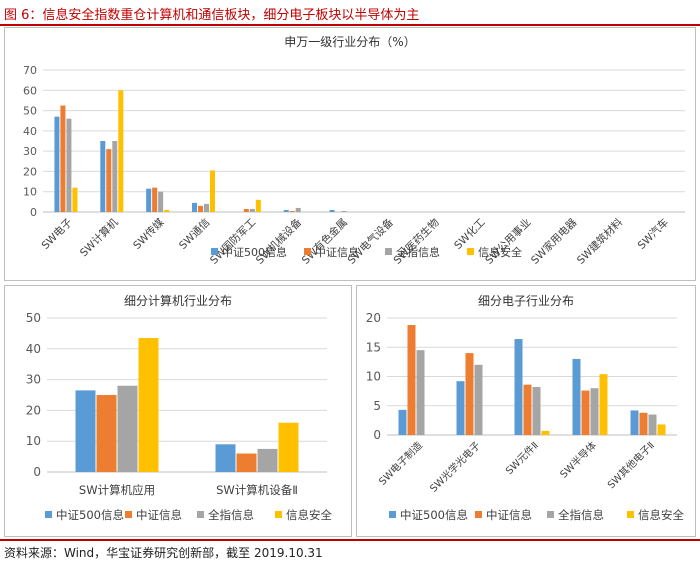  I want to click on chart-title: 细分电子行业分布, so click(526, 301).